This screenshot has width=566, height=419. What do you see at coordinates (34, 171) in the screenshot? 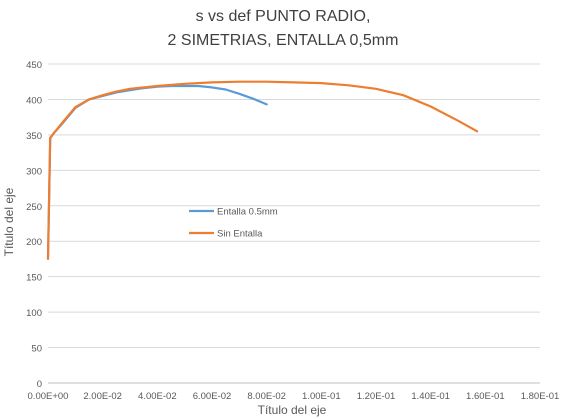
I see `y-tick-label: 300` at bounding box center [34, 171].